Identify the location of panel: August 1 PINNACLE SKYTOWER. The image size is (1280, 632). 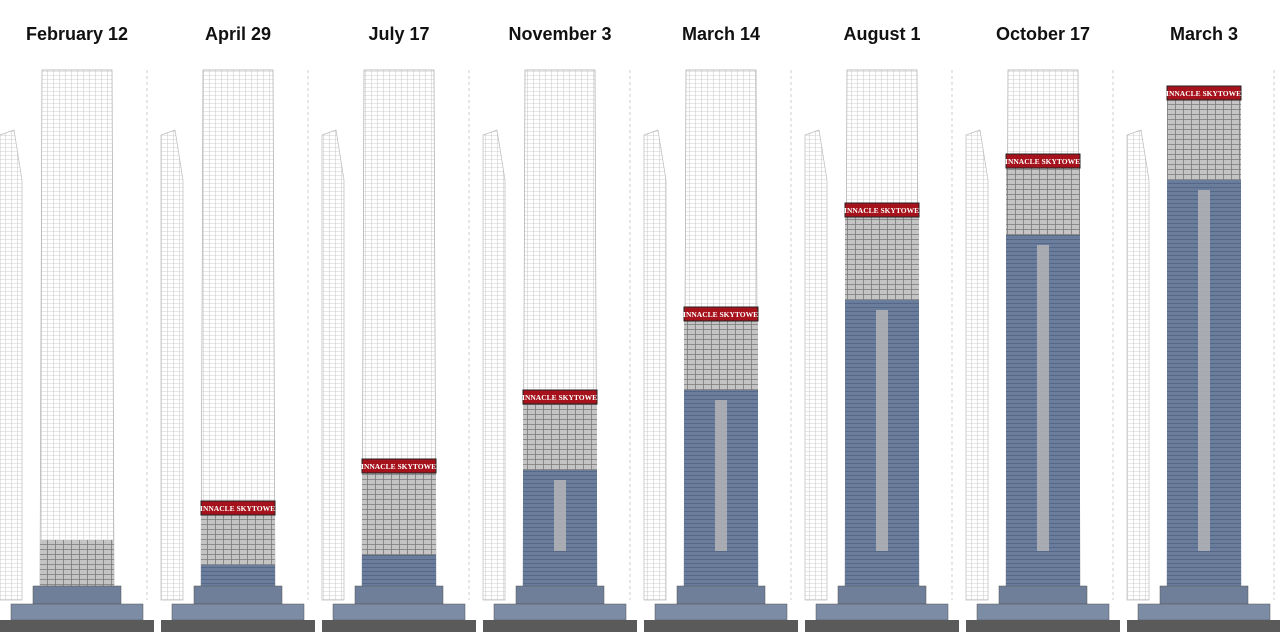
(881, 328).